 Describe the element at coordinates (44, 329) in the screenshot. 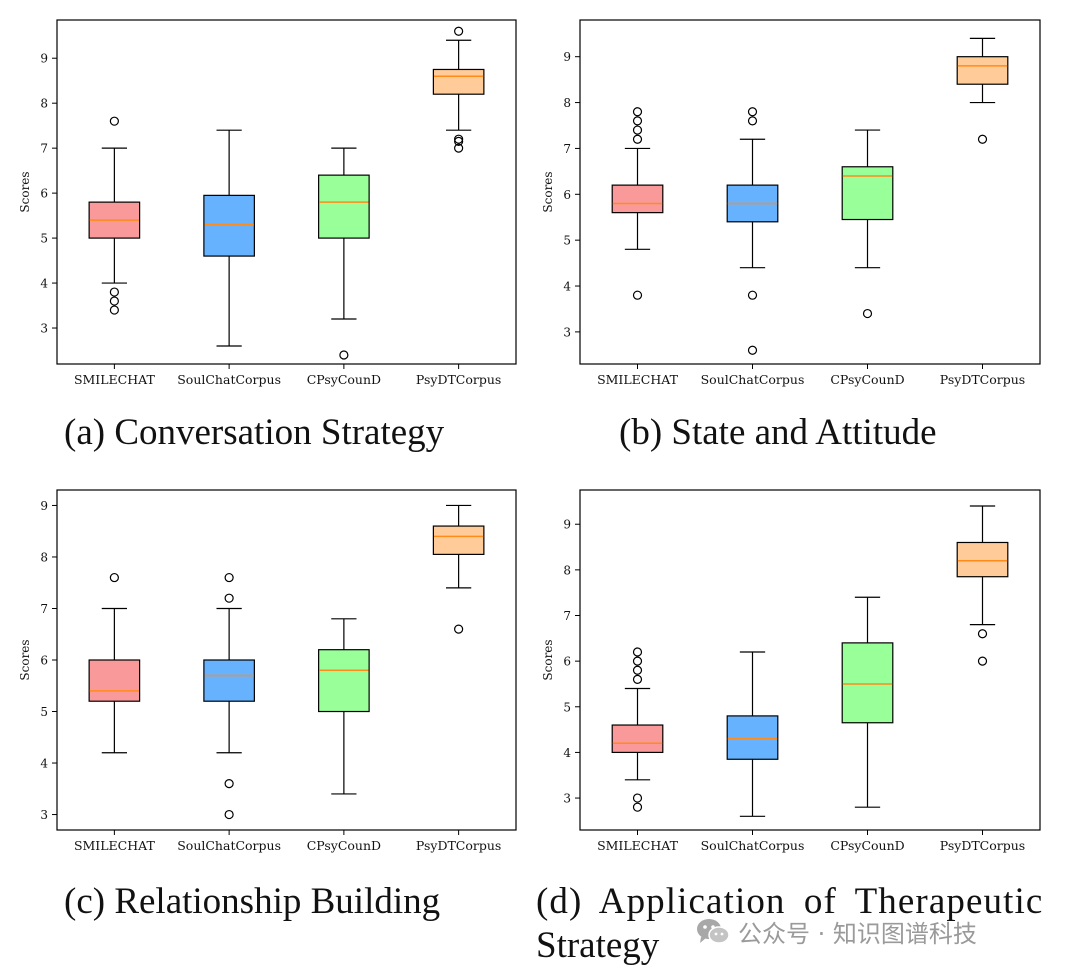

I see `y-tick-label-a-3: 3` at that location.